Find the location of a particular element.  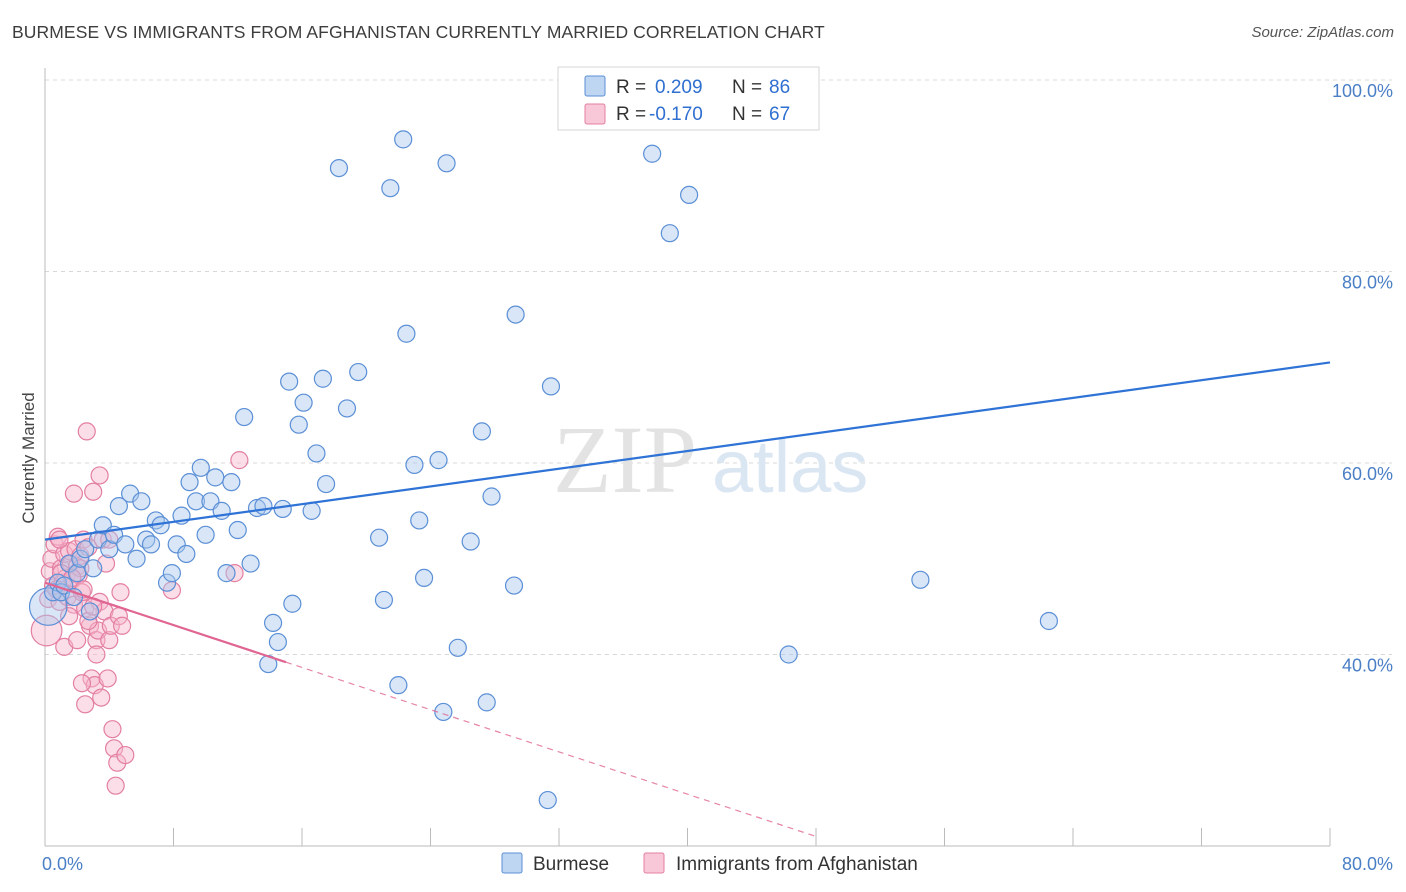

legend-r-value-1: 0.209 is located at coordinates (679, 87).